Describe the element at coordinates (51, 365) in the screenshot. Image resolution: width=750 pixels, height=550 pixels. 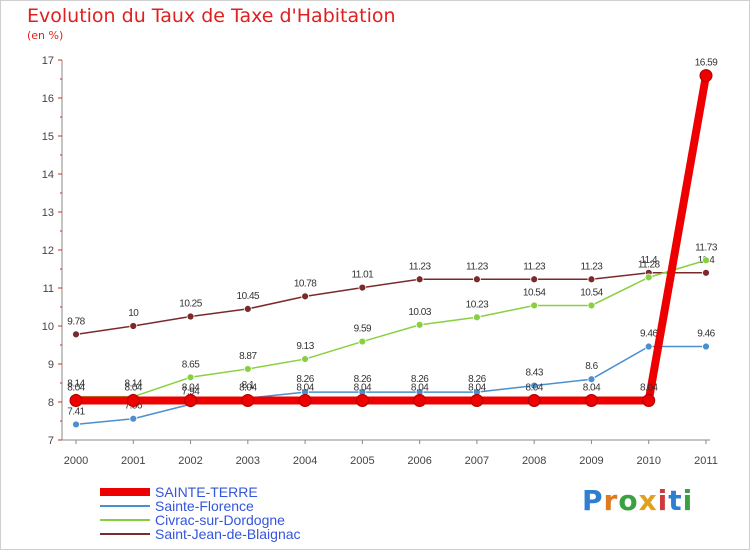
I see `y-tick-label: 9` at that location.